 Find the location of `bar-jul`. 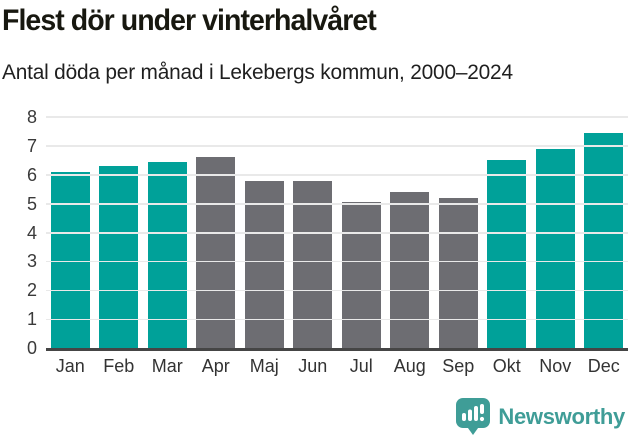

bar-jul is located at coordinates (361, 275).